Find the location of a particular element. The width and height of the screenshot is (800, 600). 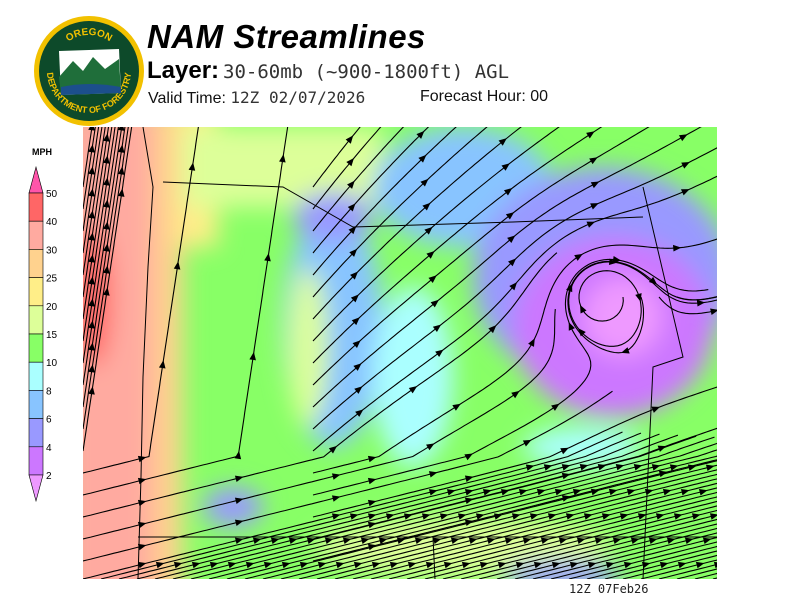

legend-unit: MPH is located at coordinates (42, 152).